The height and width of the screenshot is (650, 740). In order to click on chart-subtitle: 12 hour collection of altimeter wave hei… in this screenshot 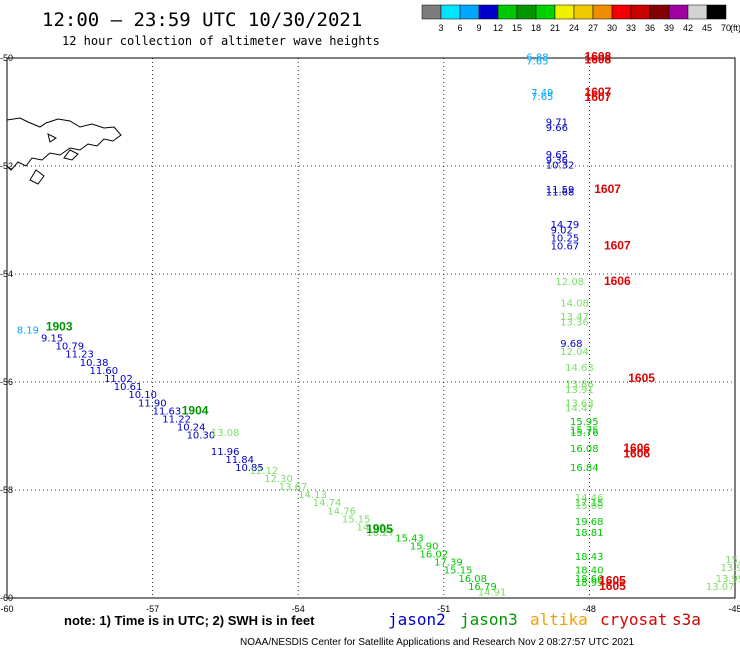, I will do `click(221, 41)`.